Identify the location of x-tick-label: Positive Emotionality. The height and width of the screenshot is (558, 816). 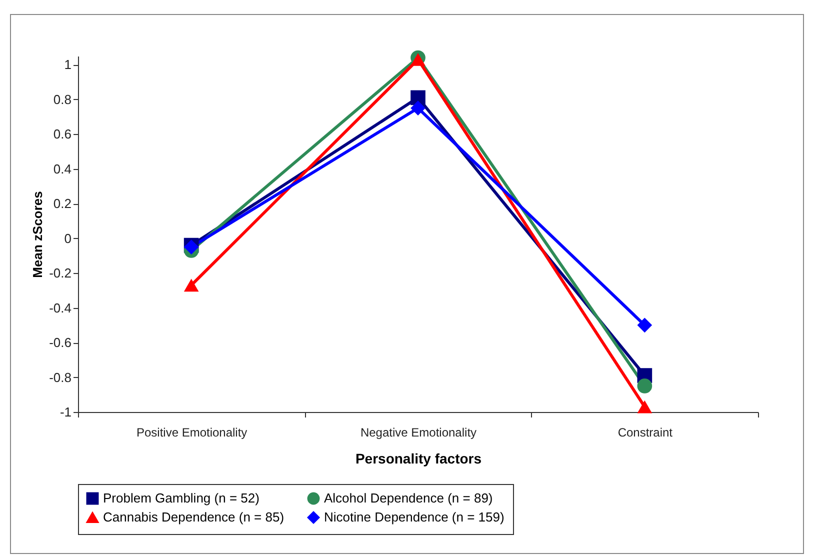
(192, 433).